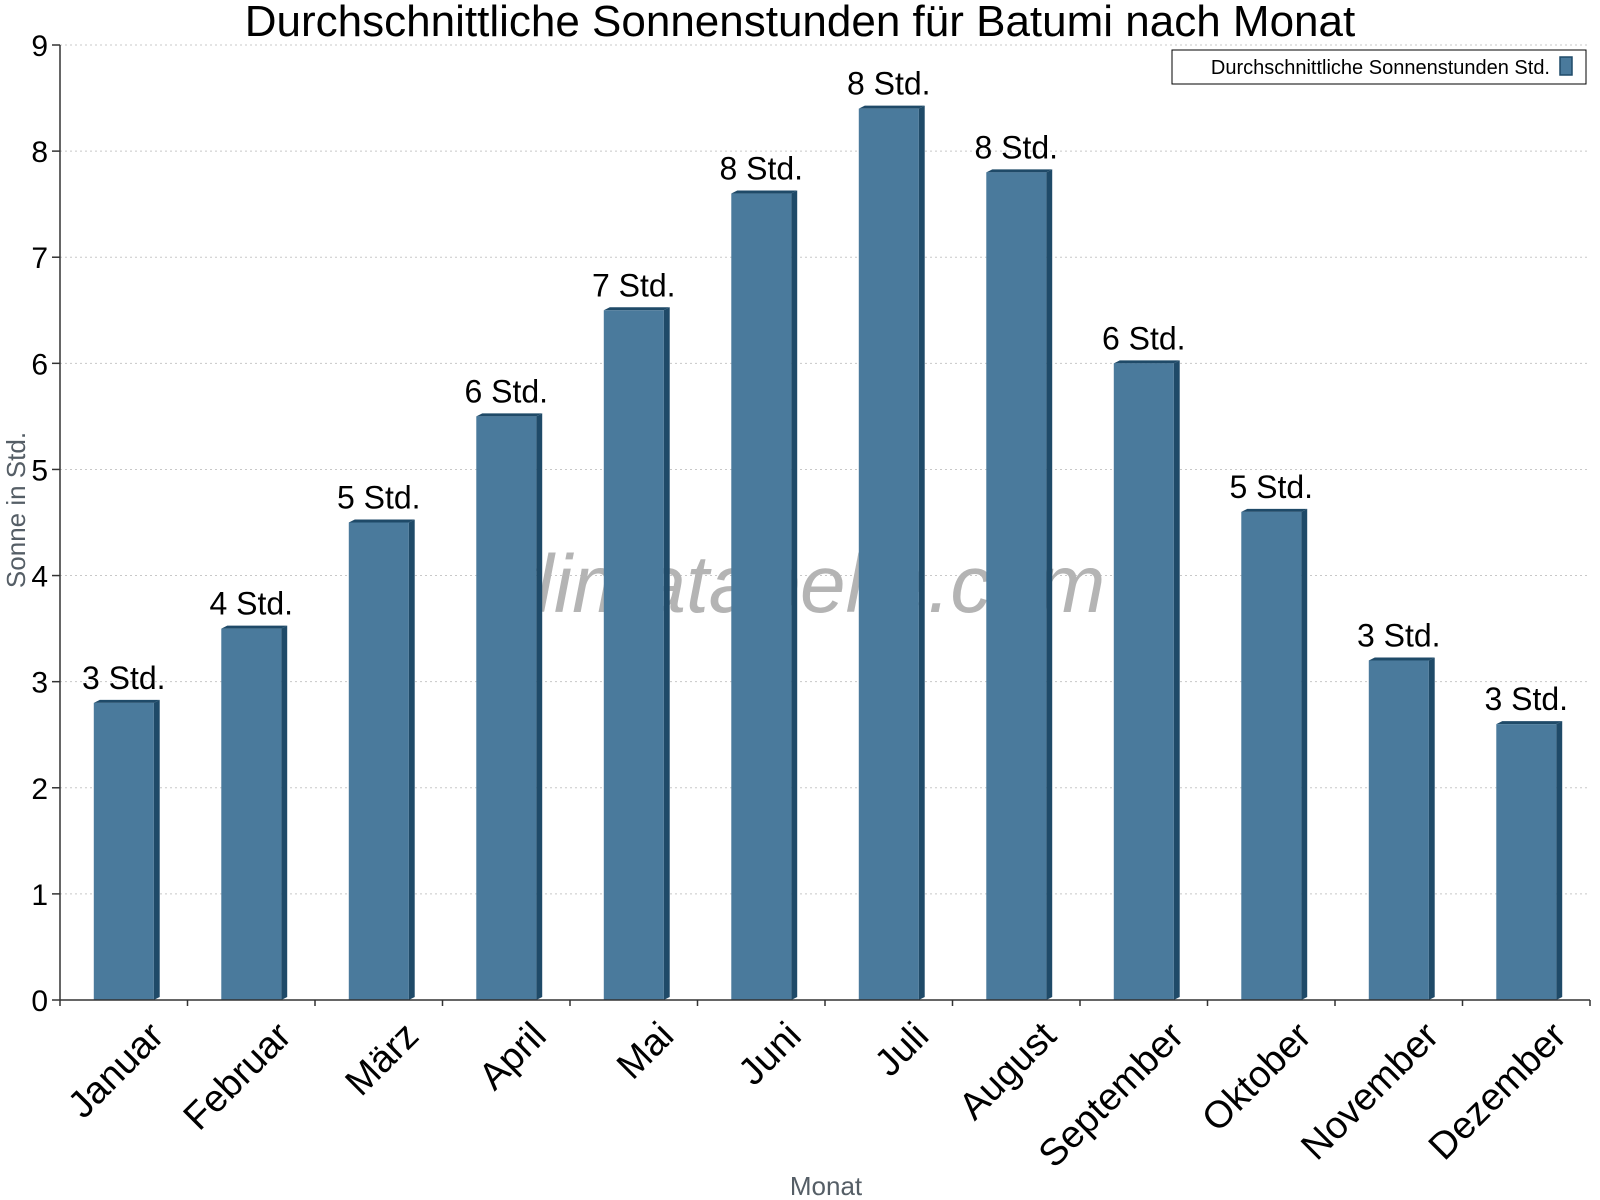 Image resolution: width=1600 pixels, height=1200 pixels. Describe the element at coordinates (382, 1059) in the screenshot. I see `x-tick-label: März` at that location.